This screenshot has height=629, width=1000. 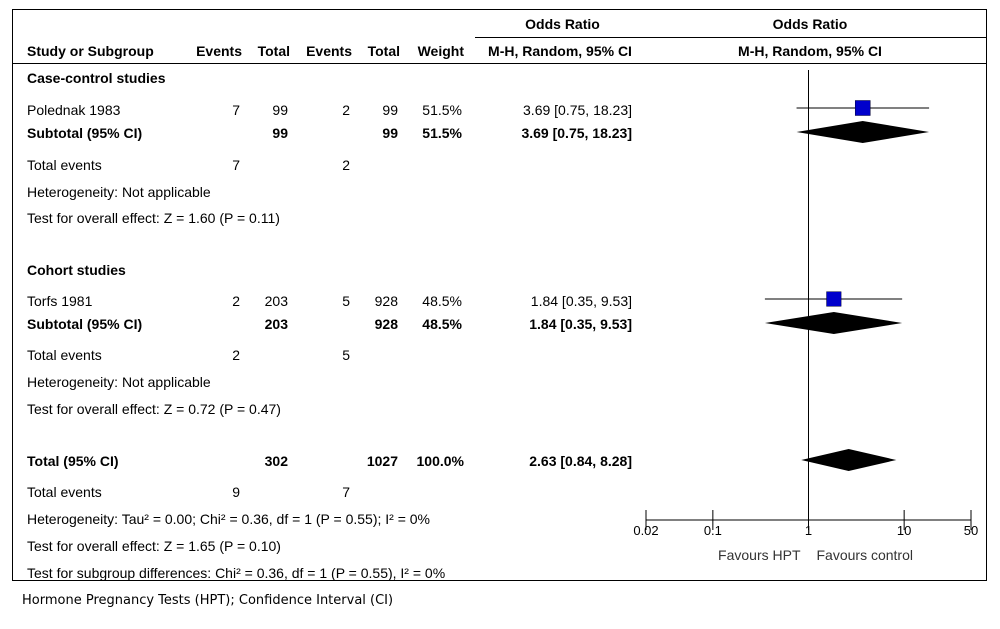 I want to click on overall-weight: 100.0%, so click(x=440, y=461).